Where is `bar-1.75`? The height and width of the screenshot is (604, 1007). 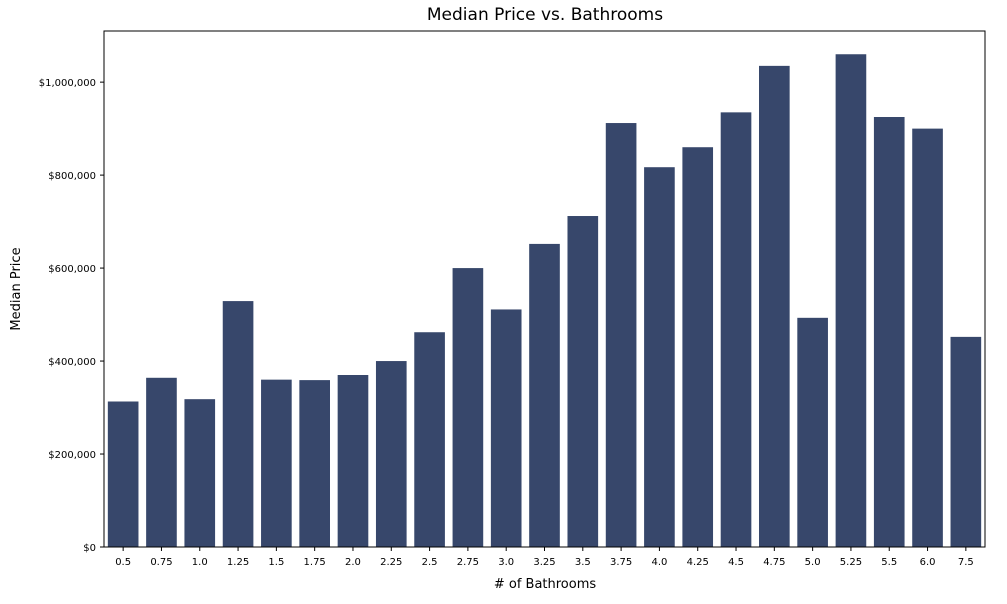
bar-1.75 is located at coordinates (314, 463).